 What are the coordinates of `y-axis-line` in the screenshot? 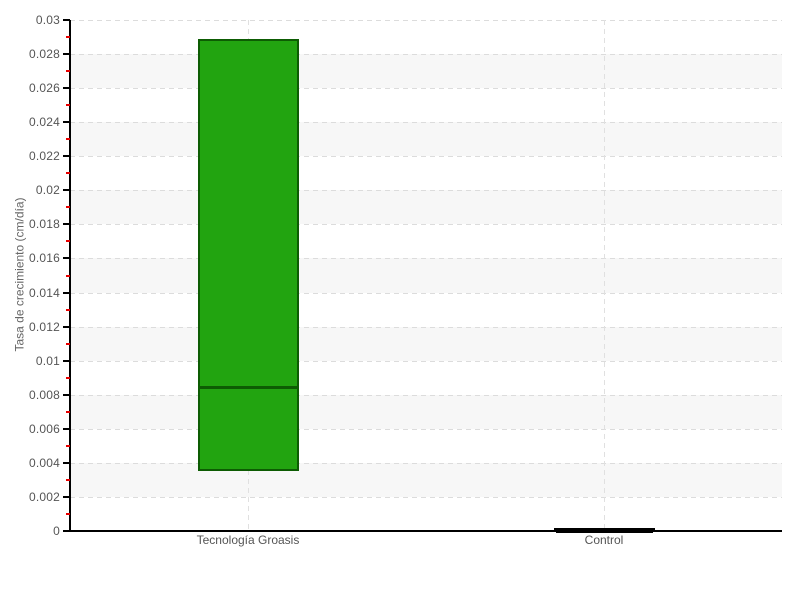 It's located at (70, 276).